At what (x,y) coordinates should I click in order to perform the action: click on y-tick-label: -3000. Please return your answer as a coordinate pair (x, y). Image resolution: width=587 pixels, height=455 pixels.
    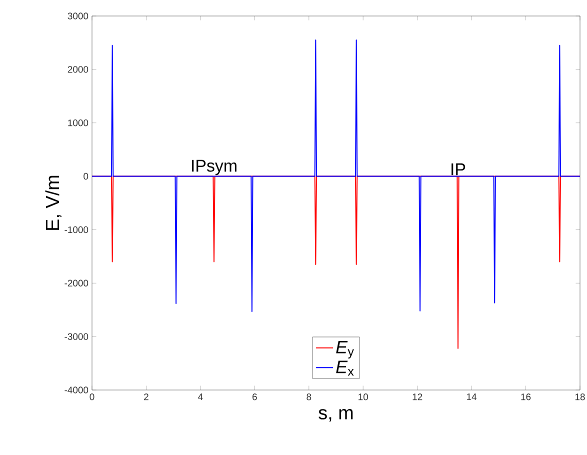
    Looking at the image, I should click on (76, 336).